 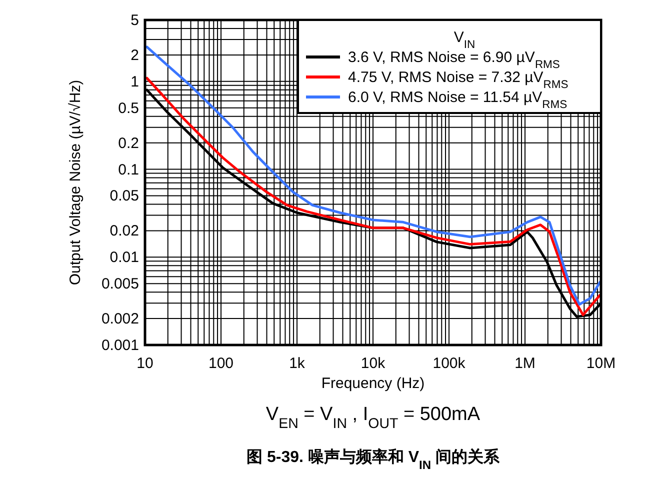 What do you see at coordinates (124, 231) in the screenshot?
I see `y-tick-label: 0.02` at bounding box center [124, 231].